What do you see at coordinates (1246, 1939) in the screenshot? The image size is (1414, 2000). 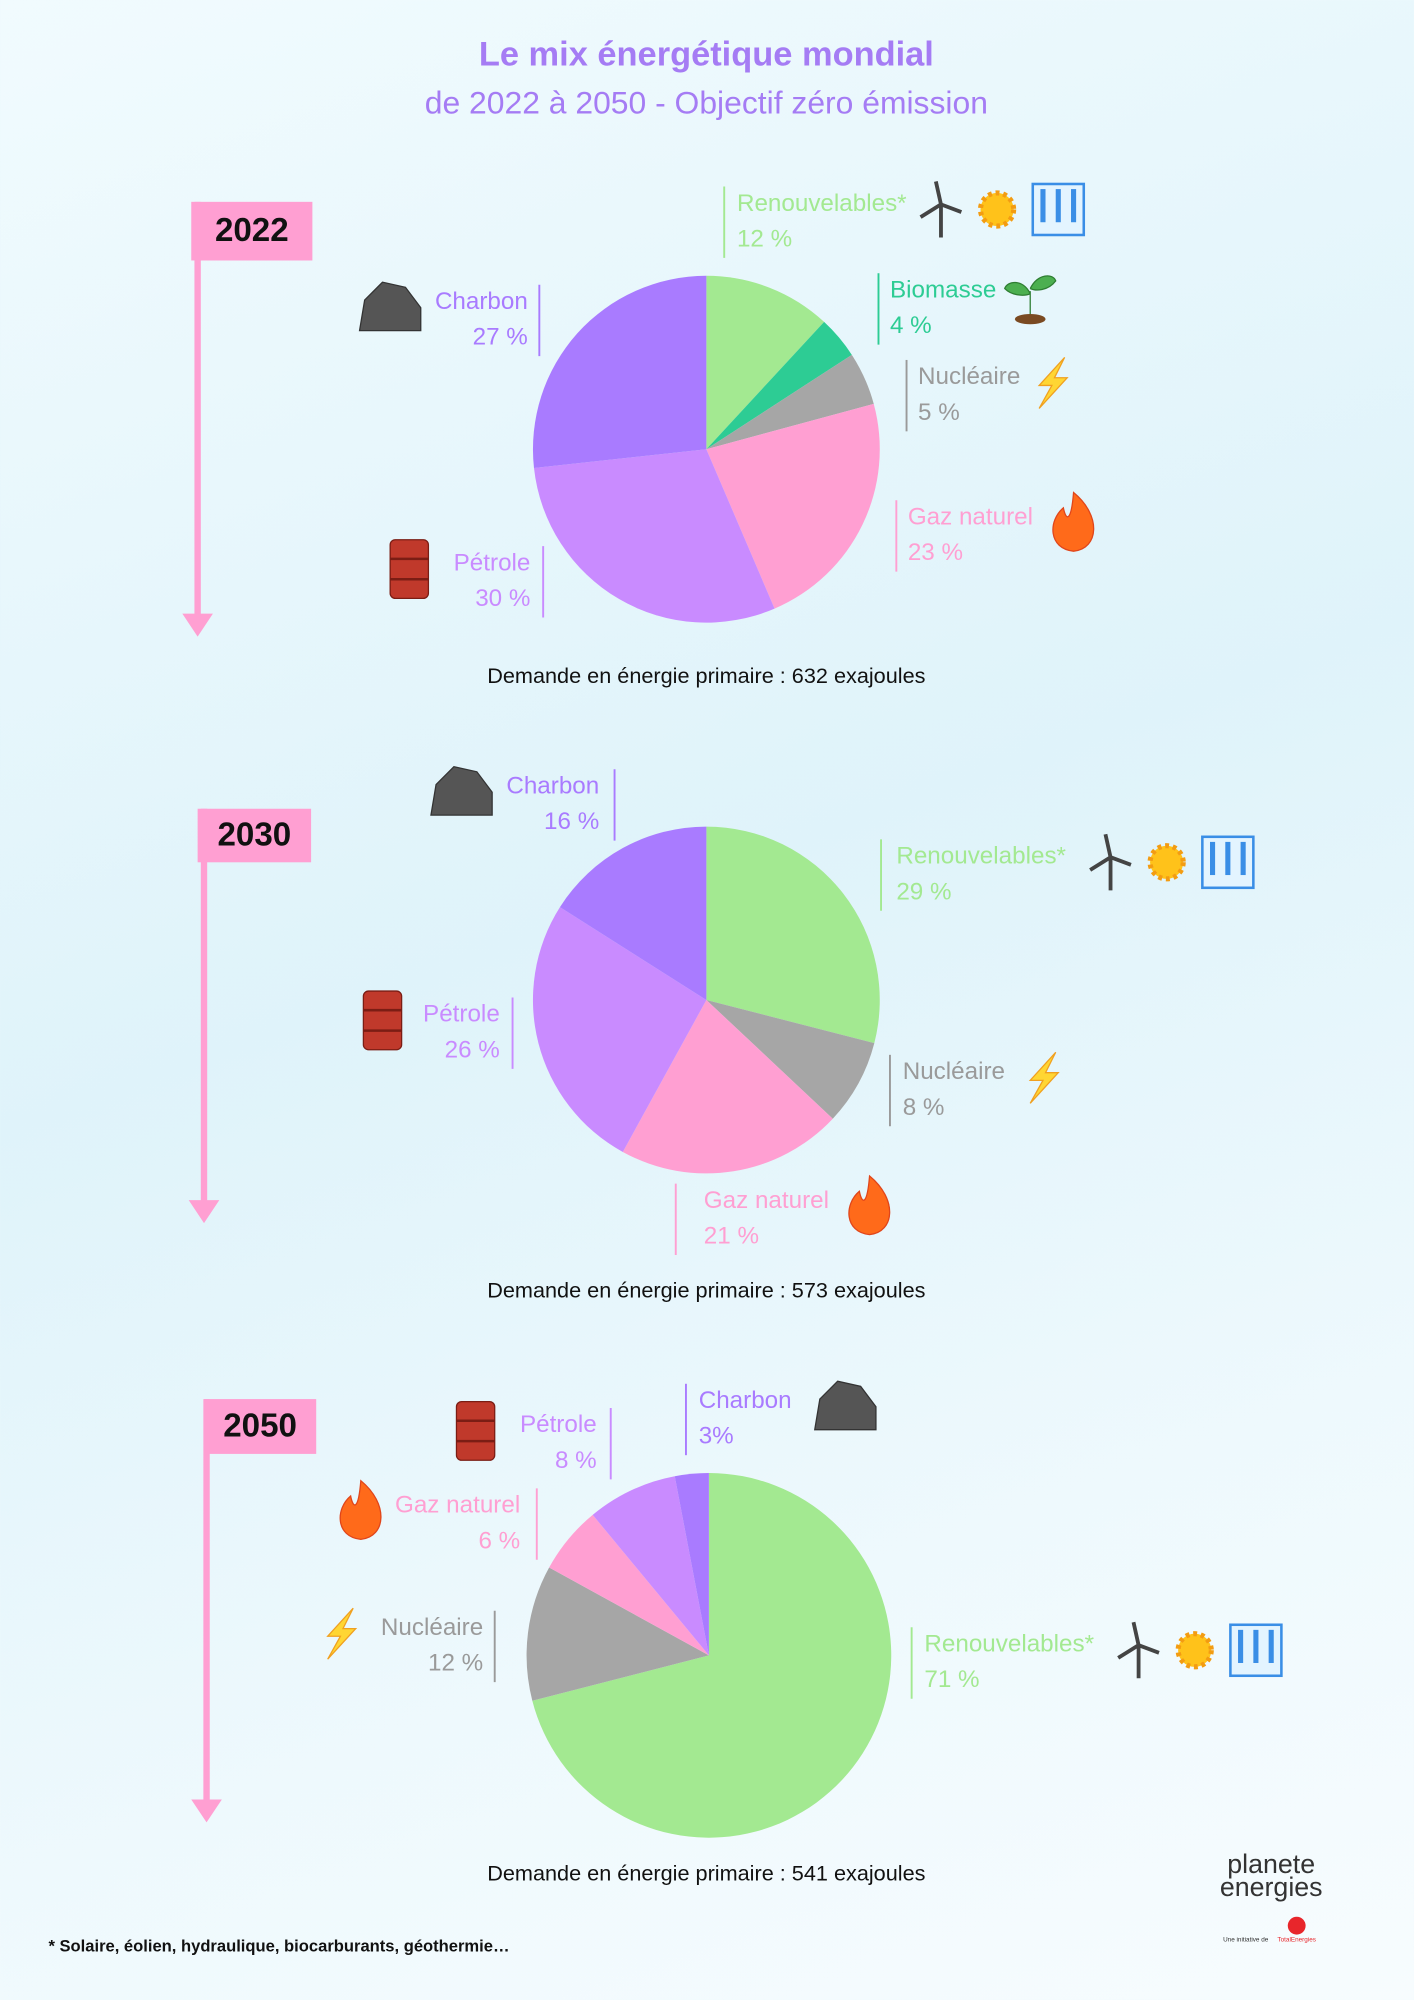 I see `logo-tagline: Une initiative de` at bounding box center [1246, 1939].